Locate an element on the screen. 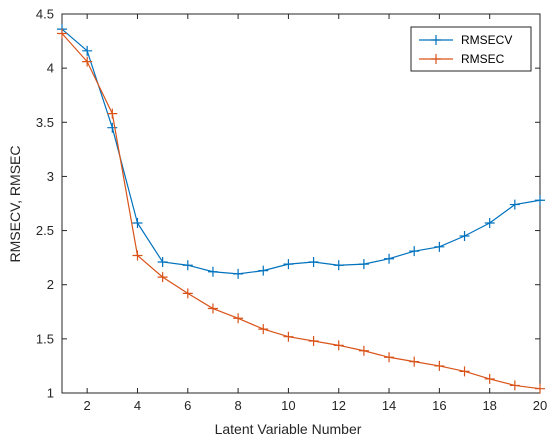 The height and width of the screenshot is (441, 550). x-tick-label: 16 is located at coordinates (439, 405).